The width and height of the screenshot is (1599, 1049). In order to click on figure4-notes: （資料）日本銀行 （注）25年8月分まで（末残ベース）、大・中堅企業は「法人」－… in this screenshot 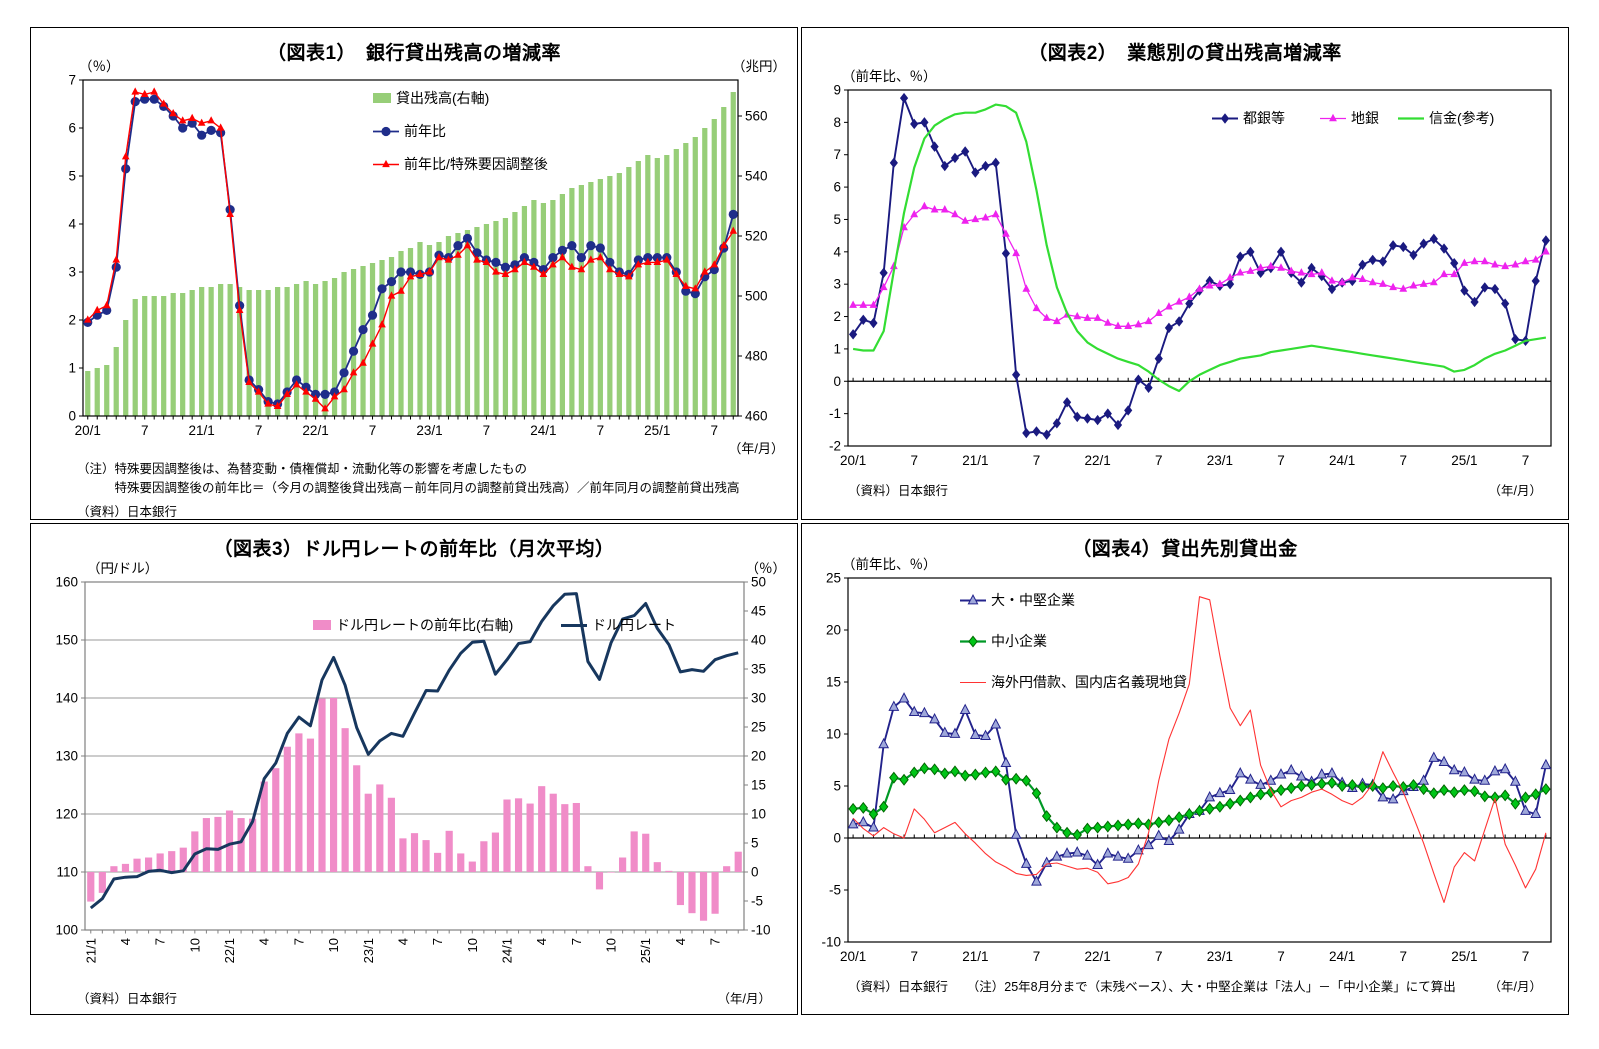, I will do `click(1195, 985)`.